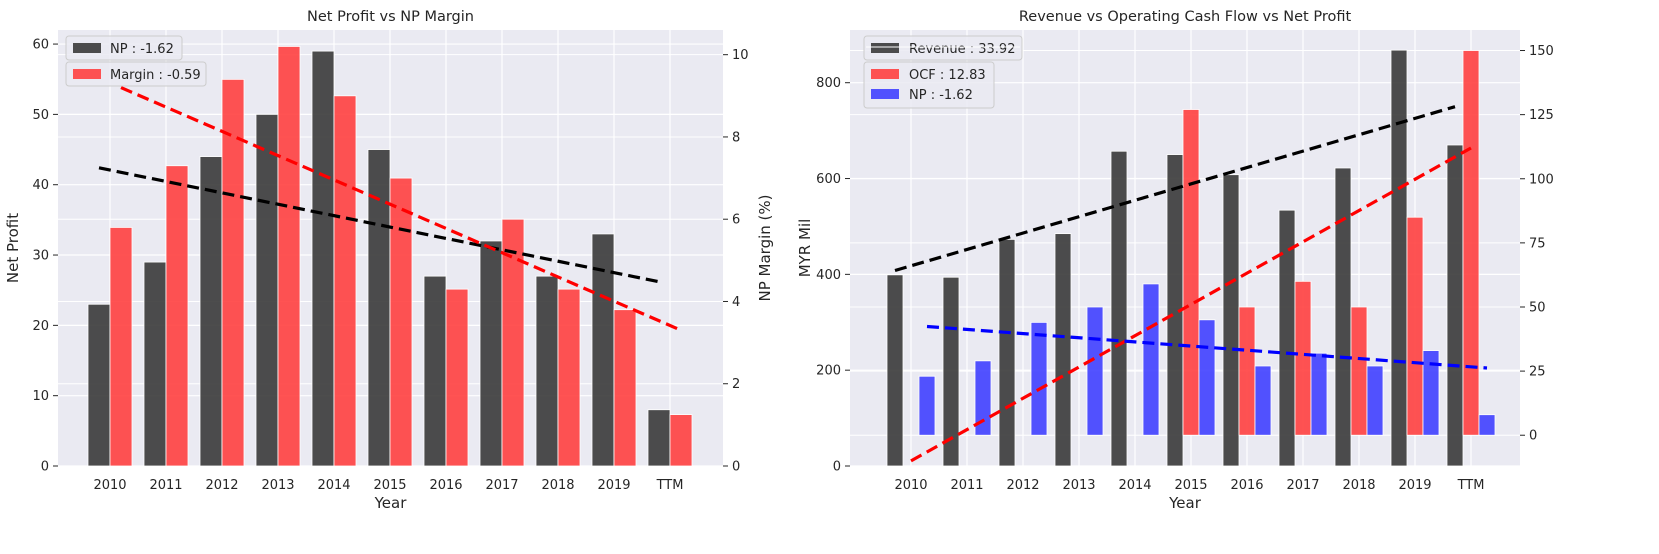 Image resolution: width=1659 pixels, height=554 pixels. I want to click on tick-label-y: 30, so click(40, 256).